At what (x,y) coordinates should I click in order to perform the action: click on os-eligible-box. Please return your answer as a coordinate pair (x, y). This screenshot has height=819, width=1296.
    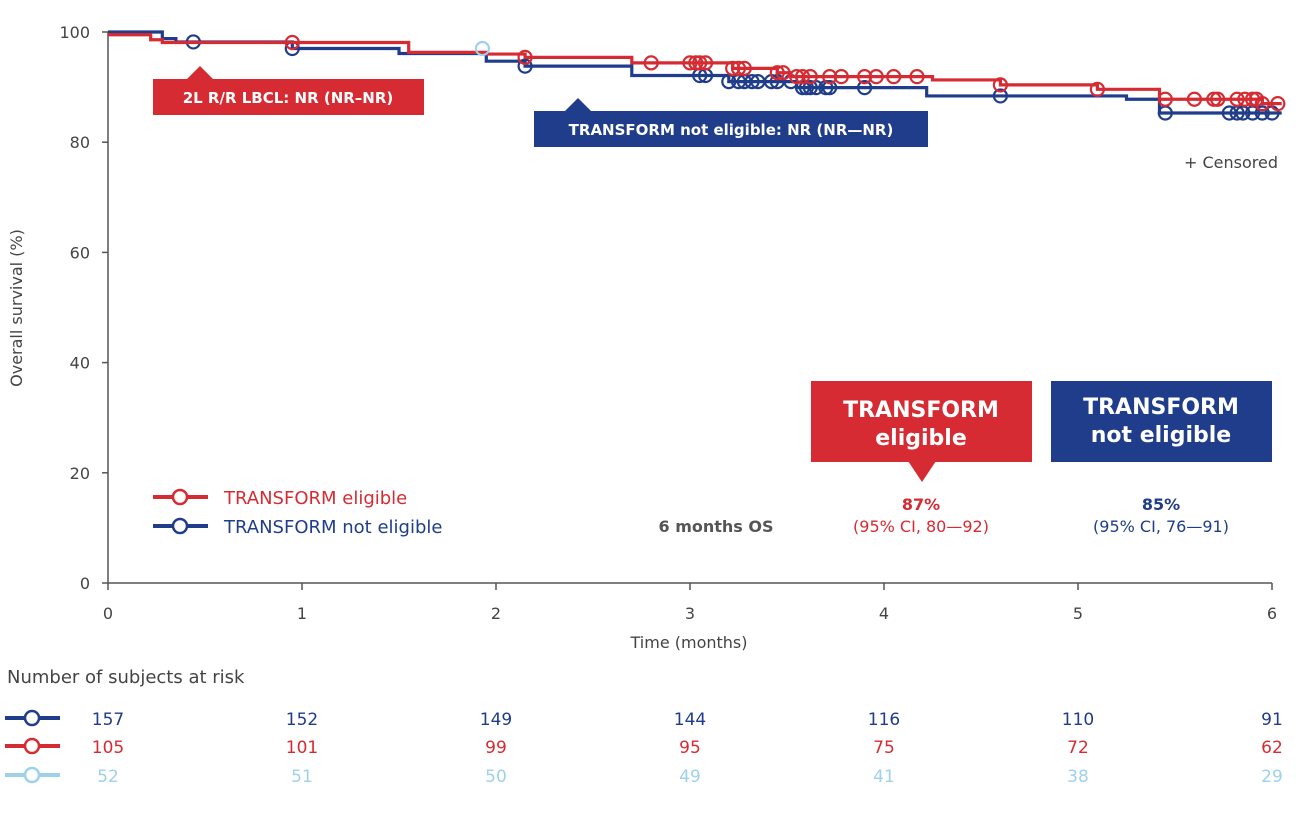
    Looking at the image, I should click on (921, 421).